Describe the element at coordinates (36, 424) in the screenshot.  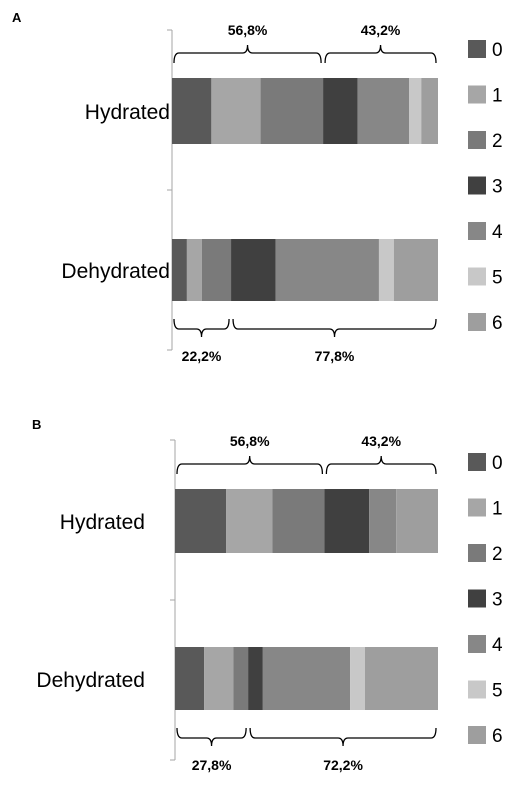
I see `panel-label: B` at that location.